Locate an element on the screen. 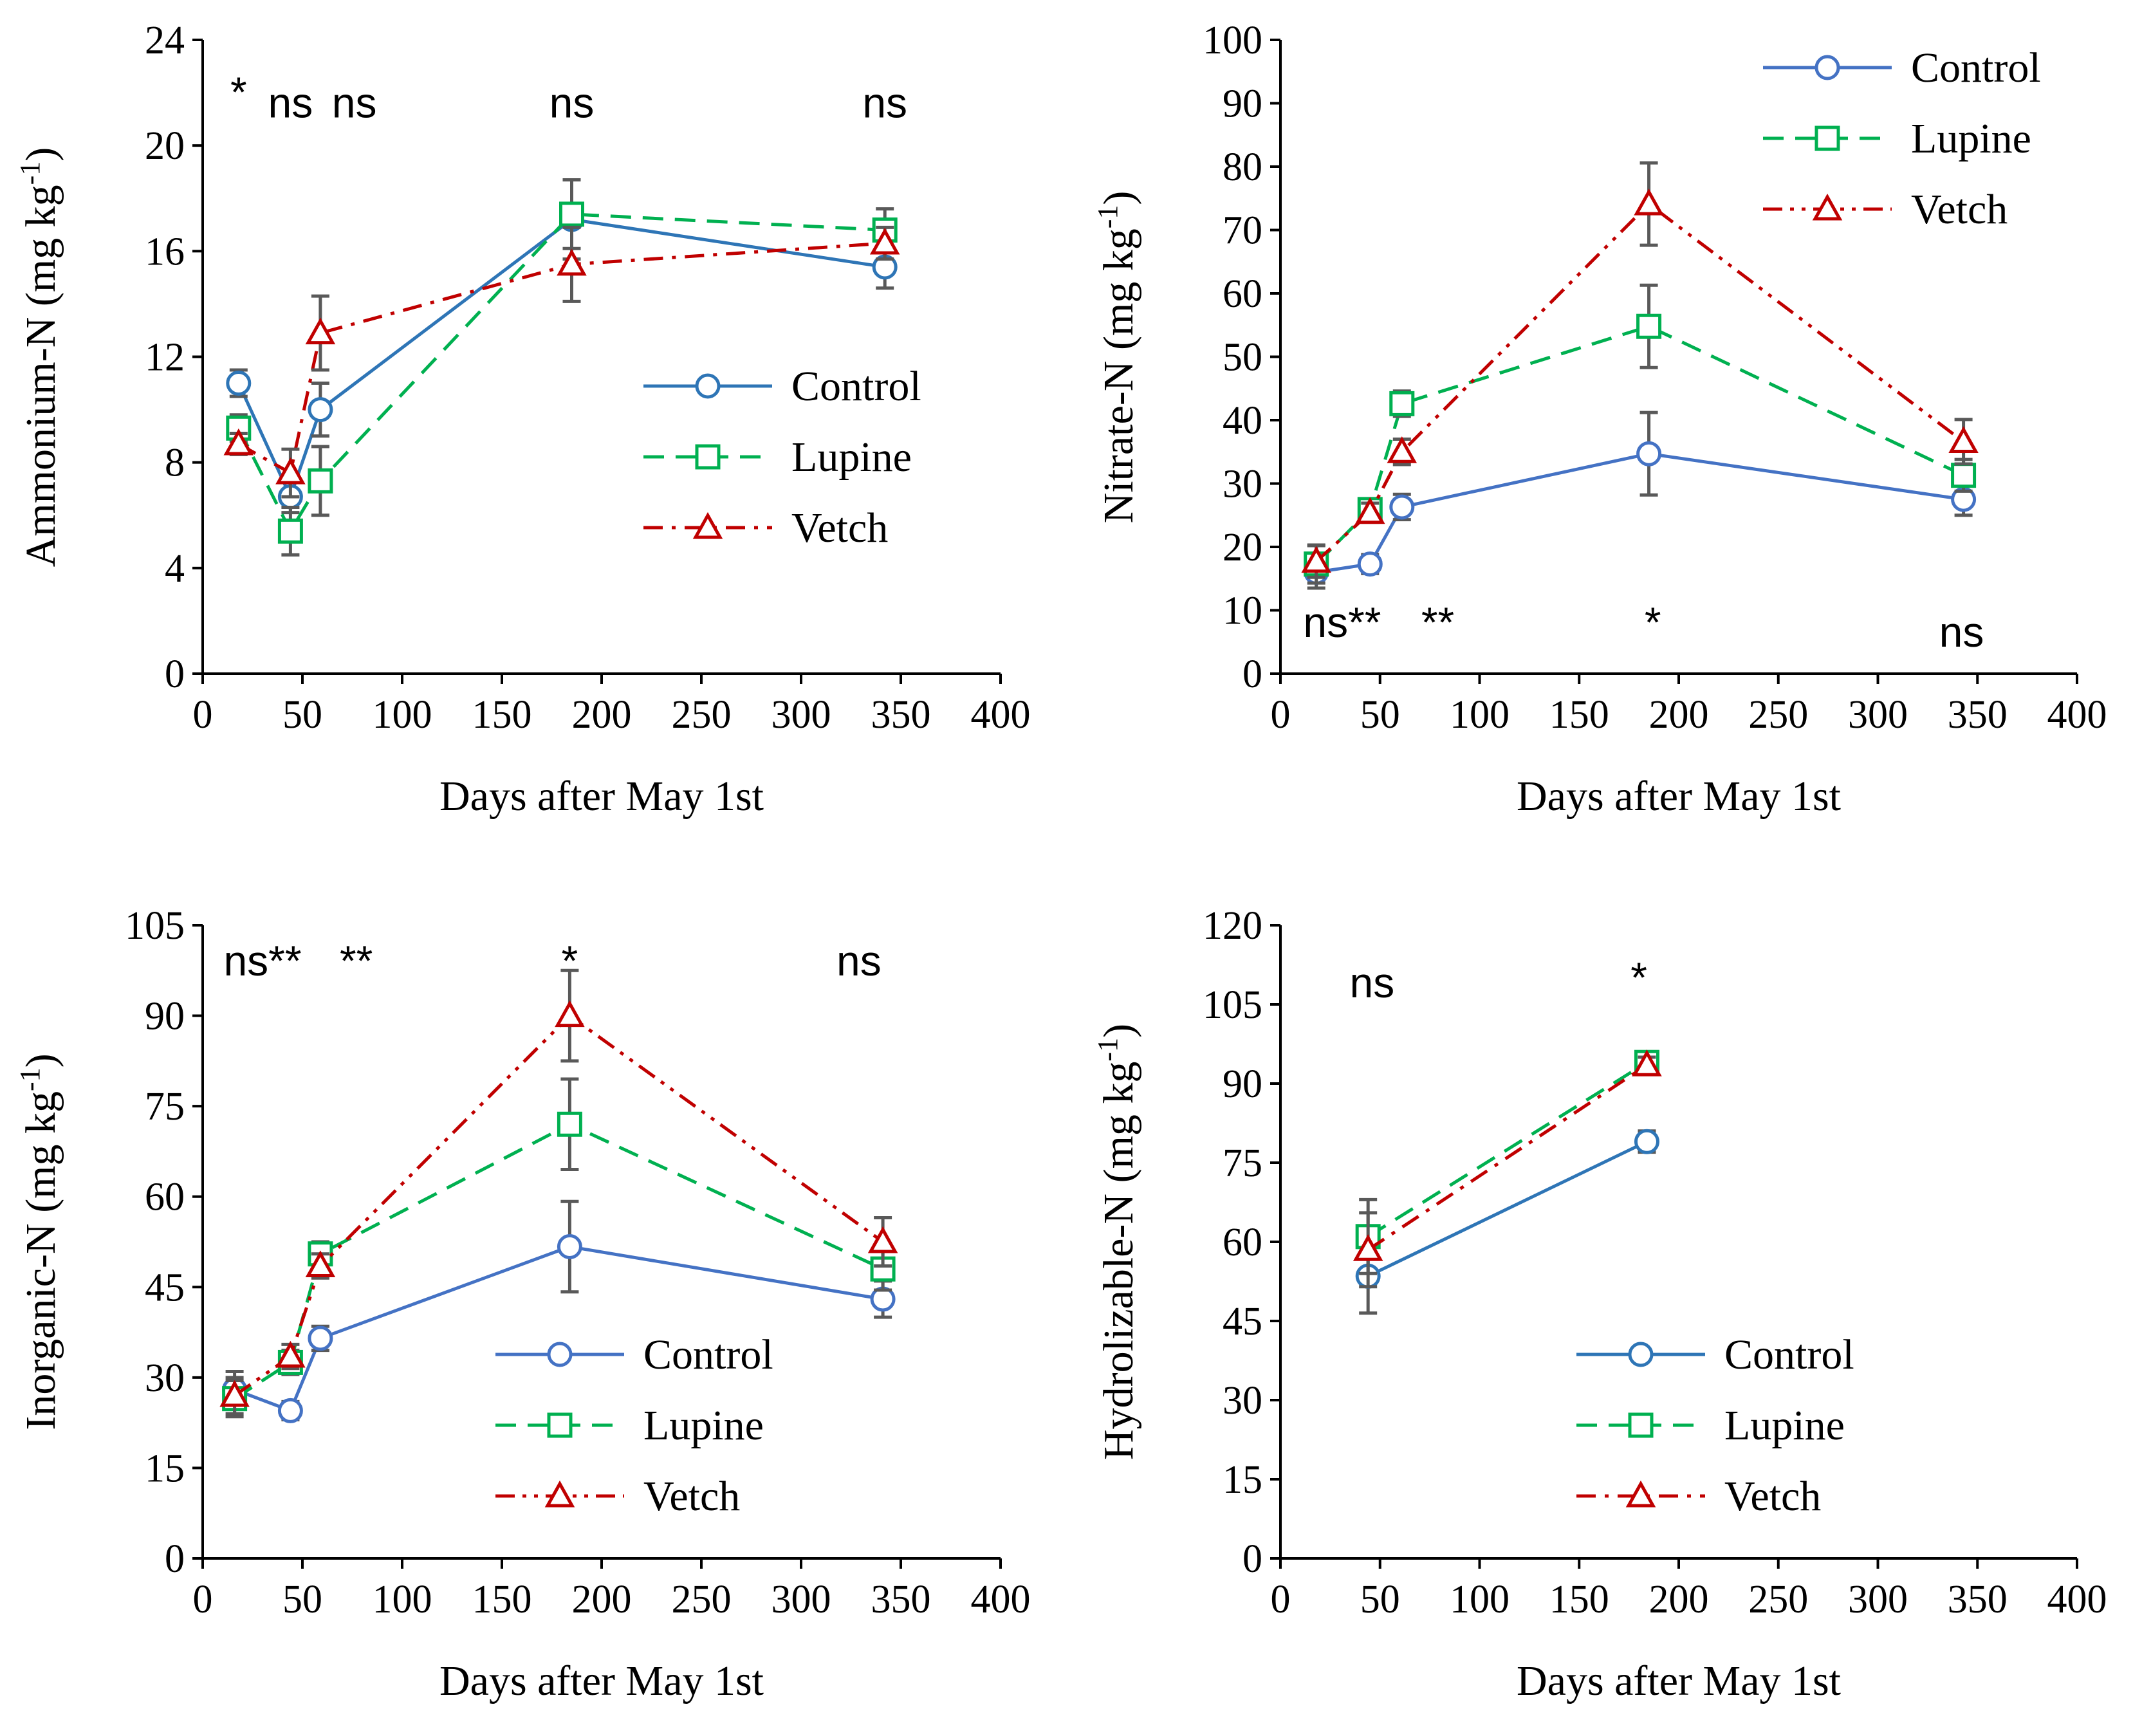 The height and width of the screenshot is (1736, 2133). y-tick-label: 45 is located at coordinates (165, 1287).